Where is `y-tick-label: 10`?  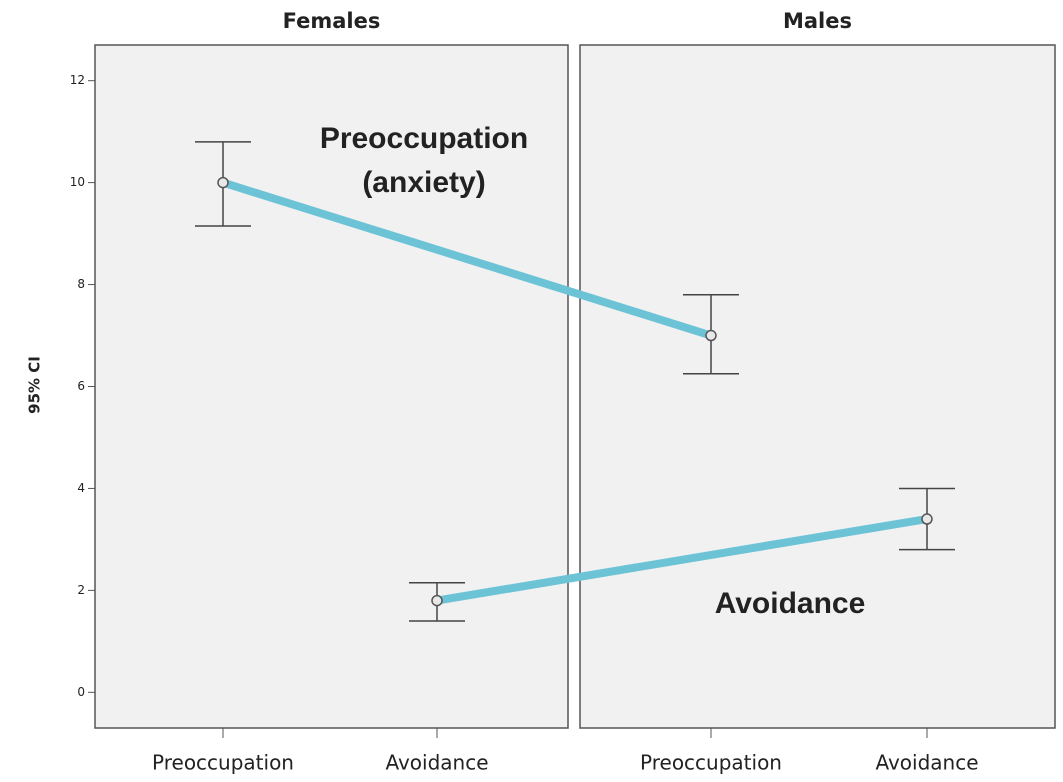
y-tick-label: 10 is located at coordinates (77, 182).